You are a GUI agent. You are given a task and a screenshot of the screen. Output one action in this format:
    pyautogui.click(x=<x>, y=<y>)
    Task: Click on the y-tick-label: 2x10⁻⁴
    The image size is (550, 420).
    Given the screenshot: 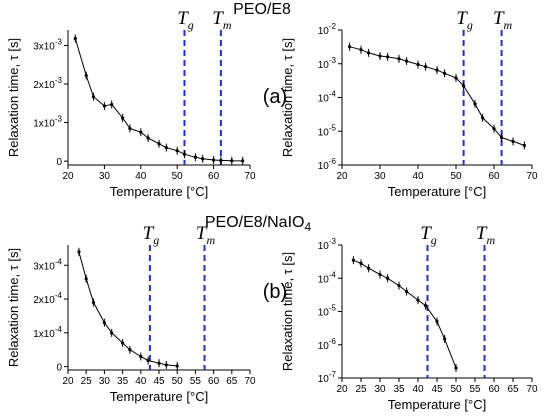 What is the action you would take?
    pyautogui.click(x=47, y=298)
    